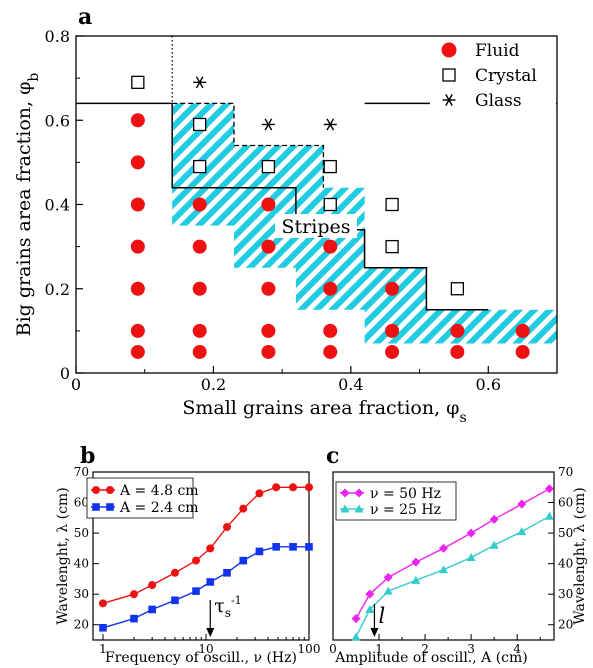  Describe the element at coordinates (405, 494) in the screenshot. I see `legend-label-1: ν = 50 Hz` at that location.